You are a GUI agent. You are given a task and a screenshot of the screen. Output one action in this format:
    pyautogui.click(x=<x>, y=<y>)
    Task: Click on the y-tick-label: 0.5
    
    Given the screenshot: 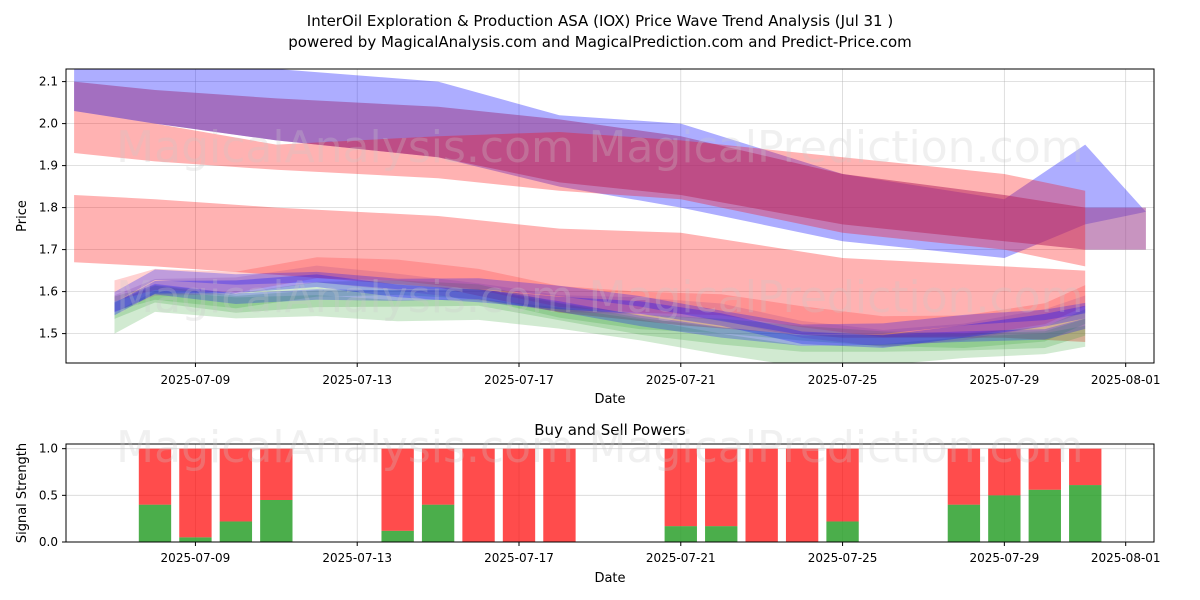 What is the action you would take?
    pyautogui.click(x=48, y=495)
    